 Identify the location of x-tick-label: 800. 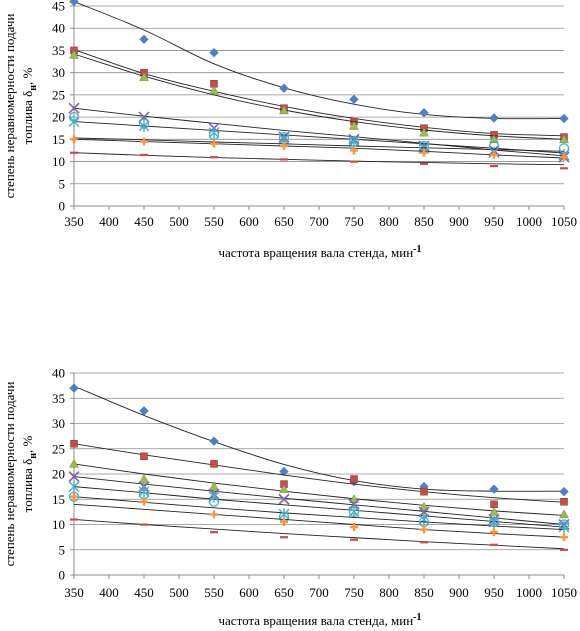
(389, 221).